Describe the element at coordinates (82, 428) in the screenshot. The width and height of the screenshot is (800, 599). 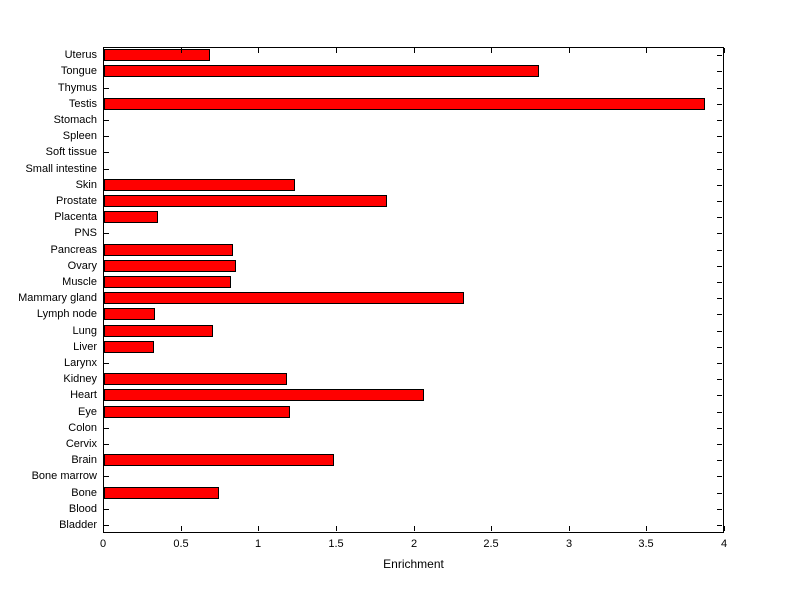
I see `category-label: Colon` at that location.